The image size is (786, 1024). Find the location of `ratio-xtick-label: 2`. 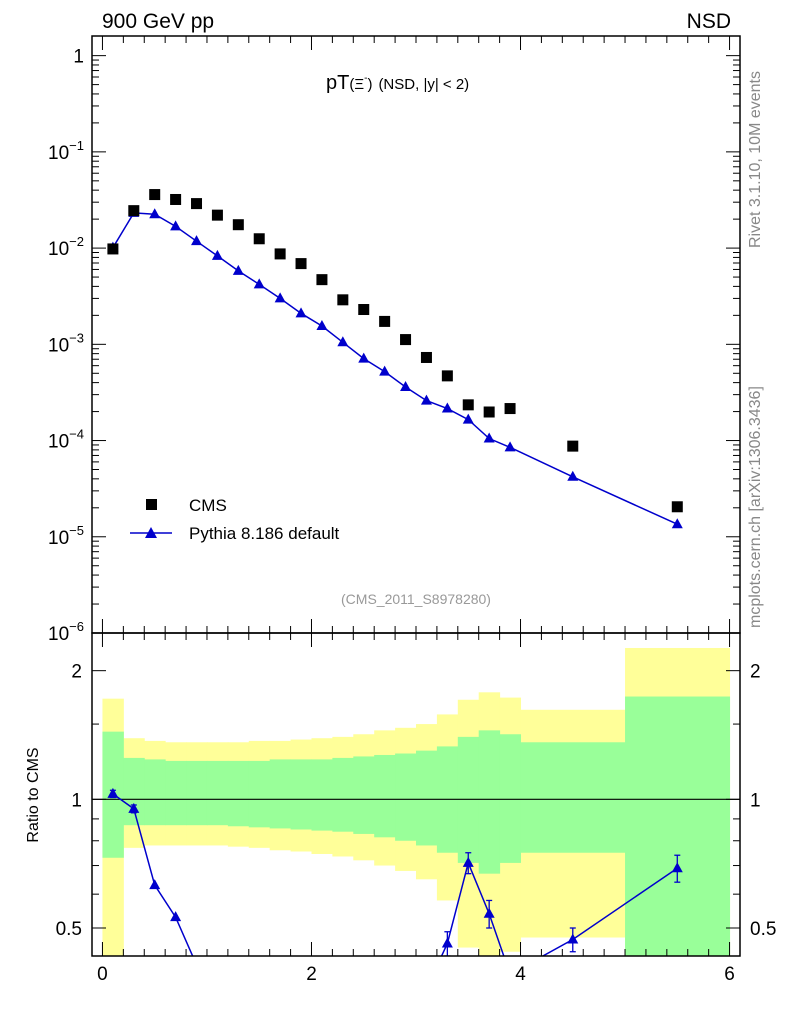

ratio-xtick-label: 2 is located at coordinates (311, 974).